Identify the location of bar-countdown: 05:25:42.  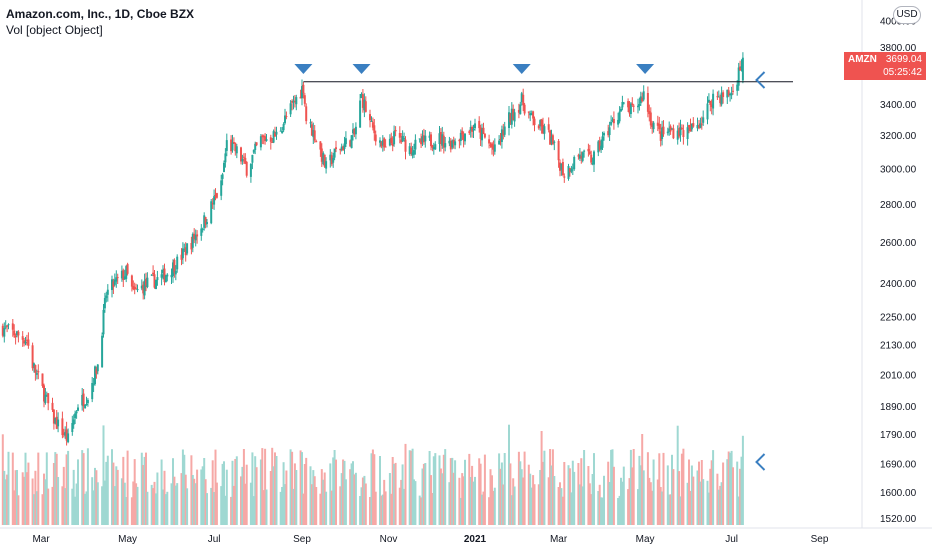
(902, 72).